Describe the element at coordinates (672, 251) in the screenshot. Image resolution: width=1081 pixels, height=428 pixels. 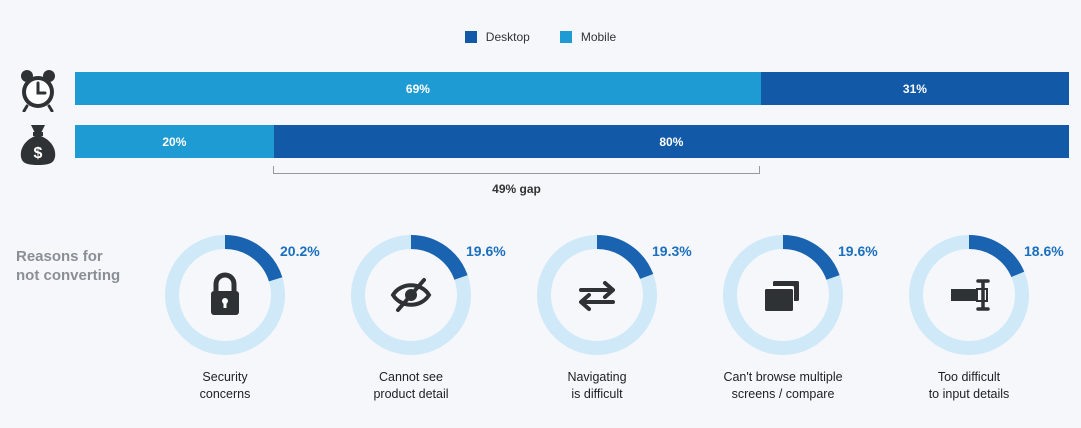
I see `donut-percent-label: 19.3%` at that location.